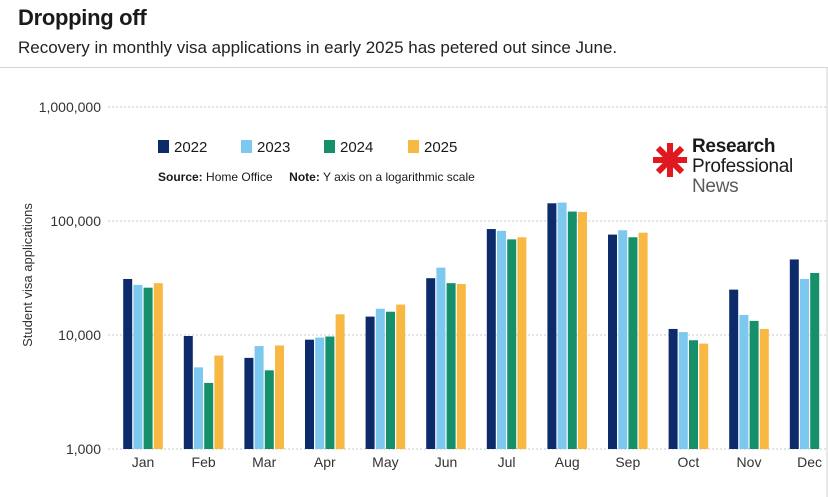 The width and height of the screenshot is (828, 497). Describe the element at coordinates (572, 330) in the screenshot. I see `bar-2024-aug` at that location.